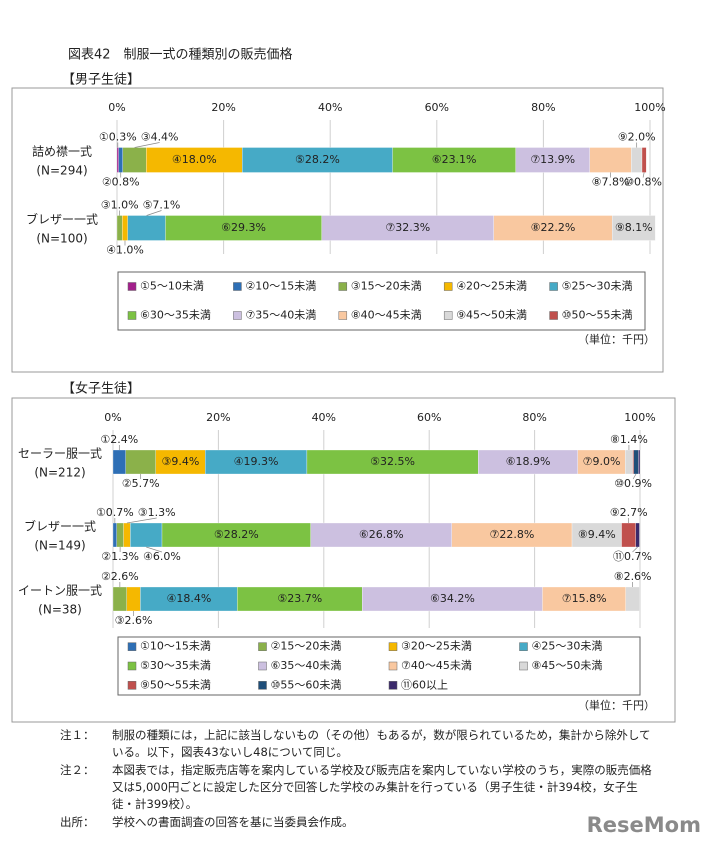  I want to click on legend-label: ⑨45～50未満, so click(491, 315).